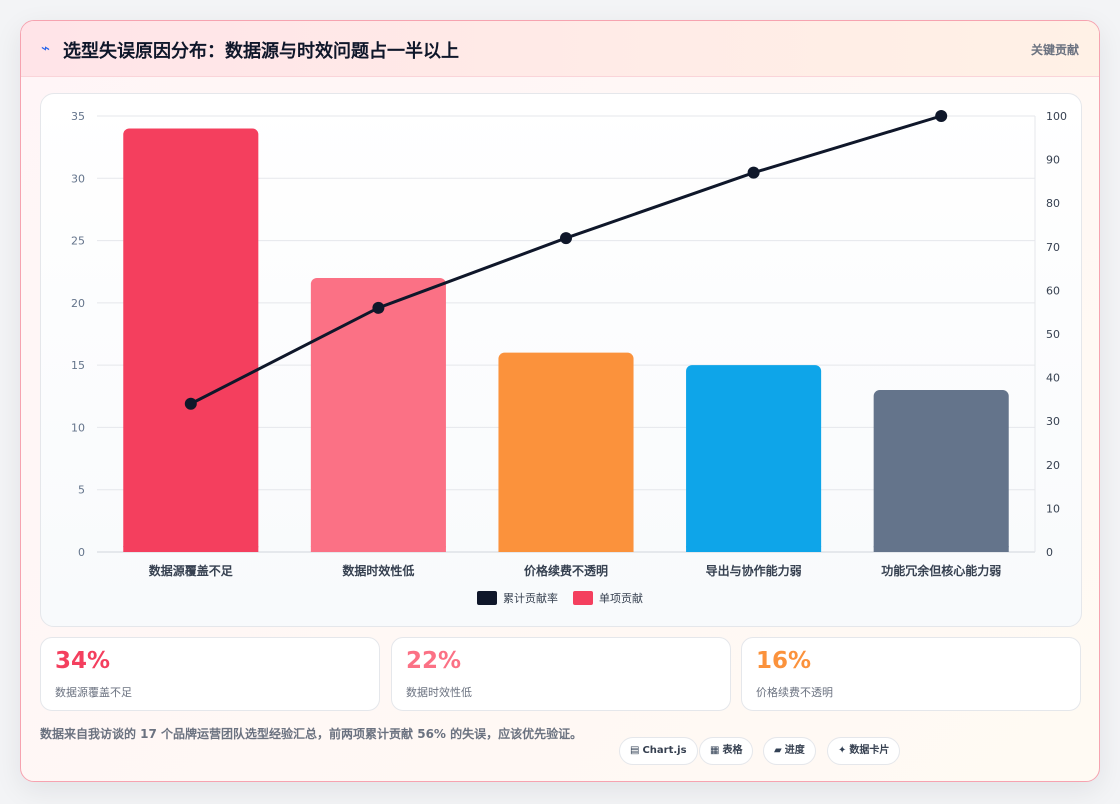 The height and width of the screenshot is (804, 1120). I want to click on stat-card-1: 34% 数据源覆盖不足, so click(210, 674).